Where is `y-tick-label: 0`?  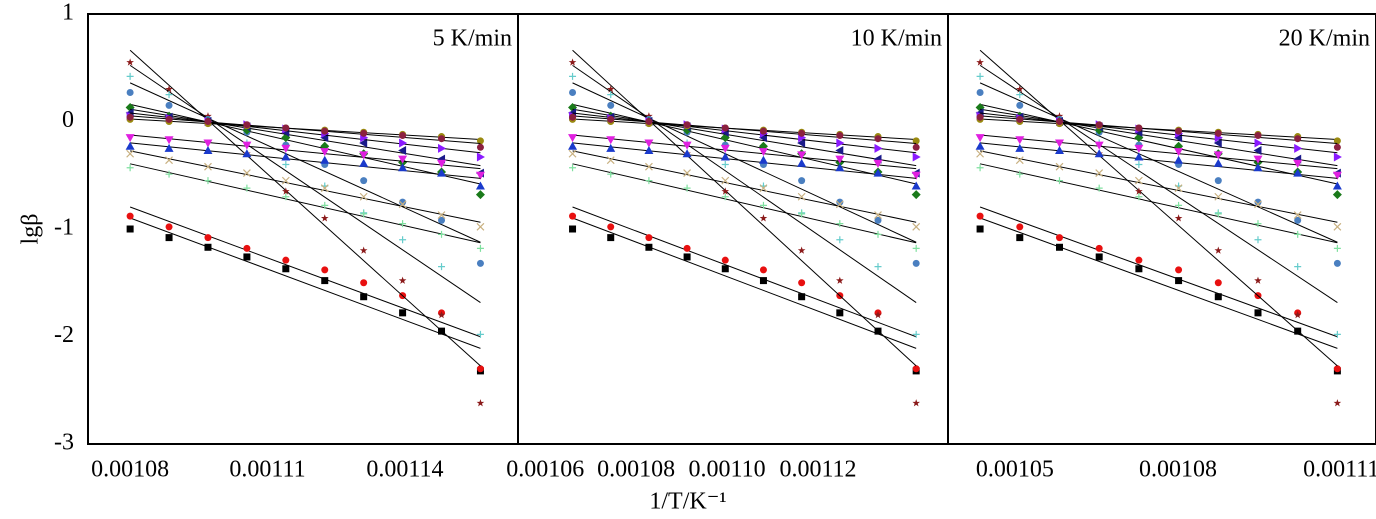 y-tick-label: 0 is located at coordinates (68, 120).